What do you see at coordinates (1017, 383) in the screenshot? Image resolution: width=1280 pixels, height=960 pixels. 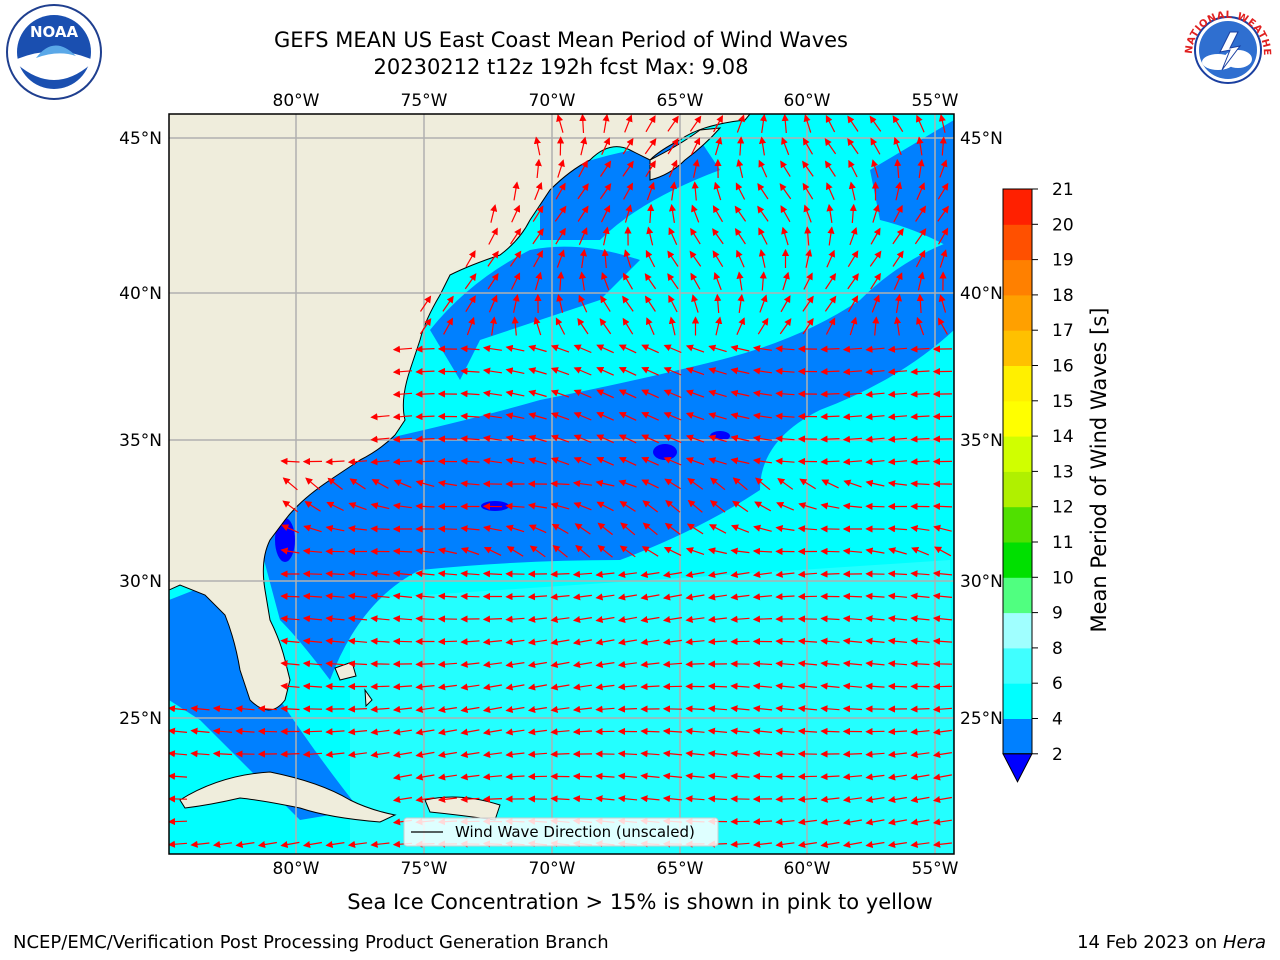 I see `colorbar-segment` at bounding box center [1017, 383].